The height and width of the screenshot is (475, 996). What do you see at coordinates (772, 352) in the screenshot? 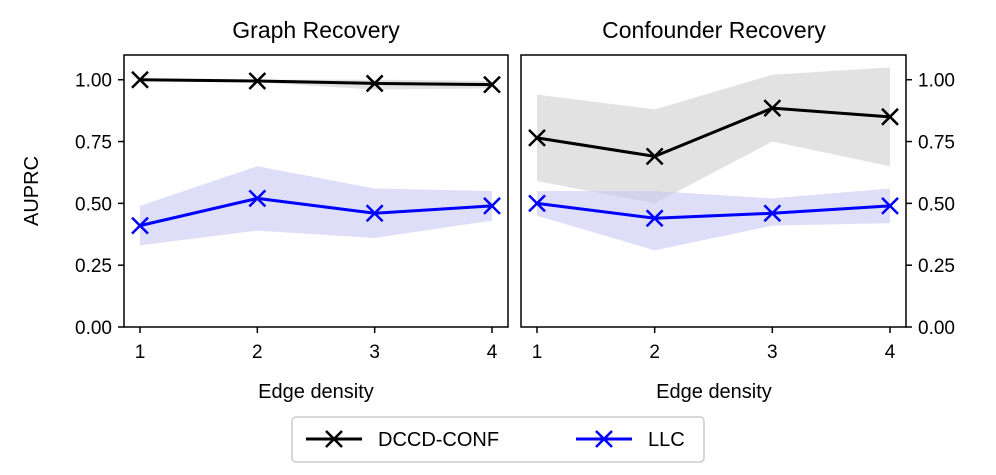
I see `x-tick-label-confounder-recovery-3: 3` at bounding box center [772, 352].